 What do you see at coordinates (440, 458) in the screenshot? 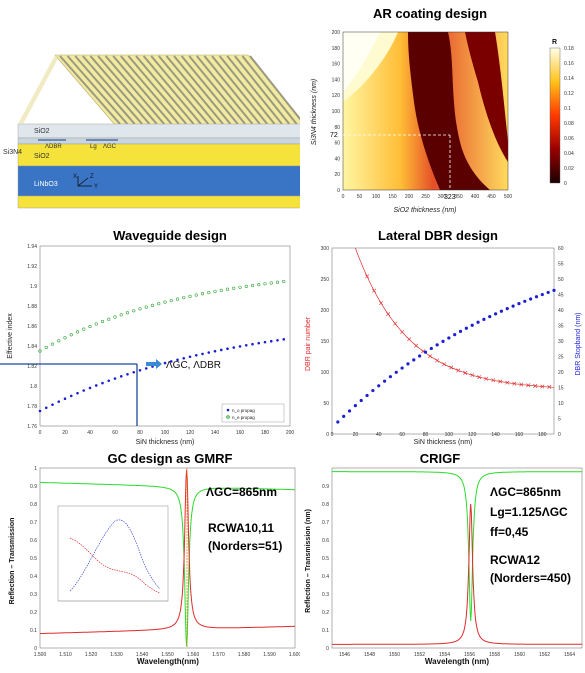
I see `crigf-title: CRIGF` at bounding box center [440, 458].